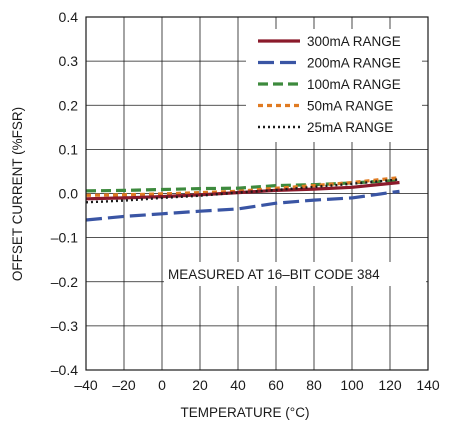 This screenshot has width=449, height=421. I want to click on legend-label: 300mA RANGE, so click(354, 41).